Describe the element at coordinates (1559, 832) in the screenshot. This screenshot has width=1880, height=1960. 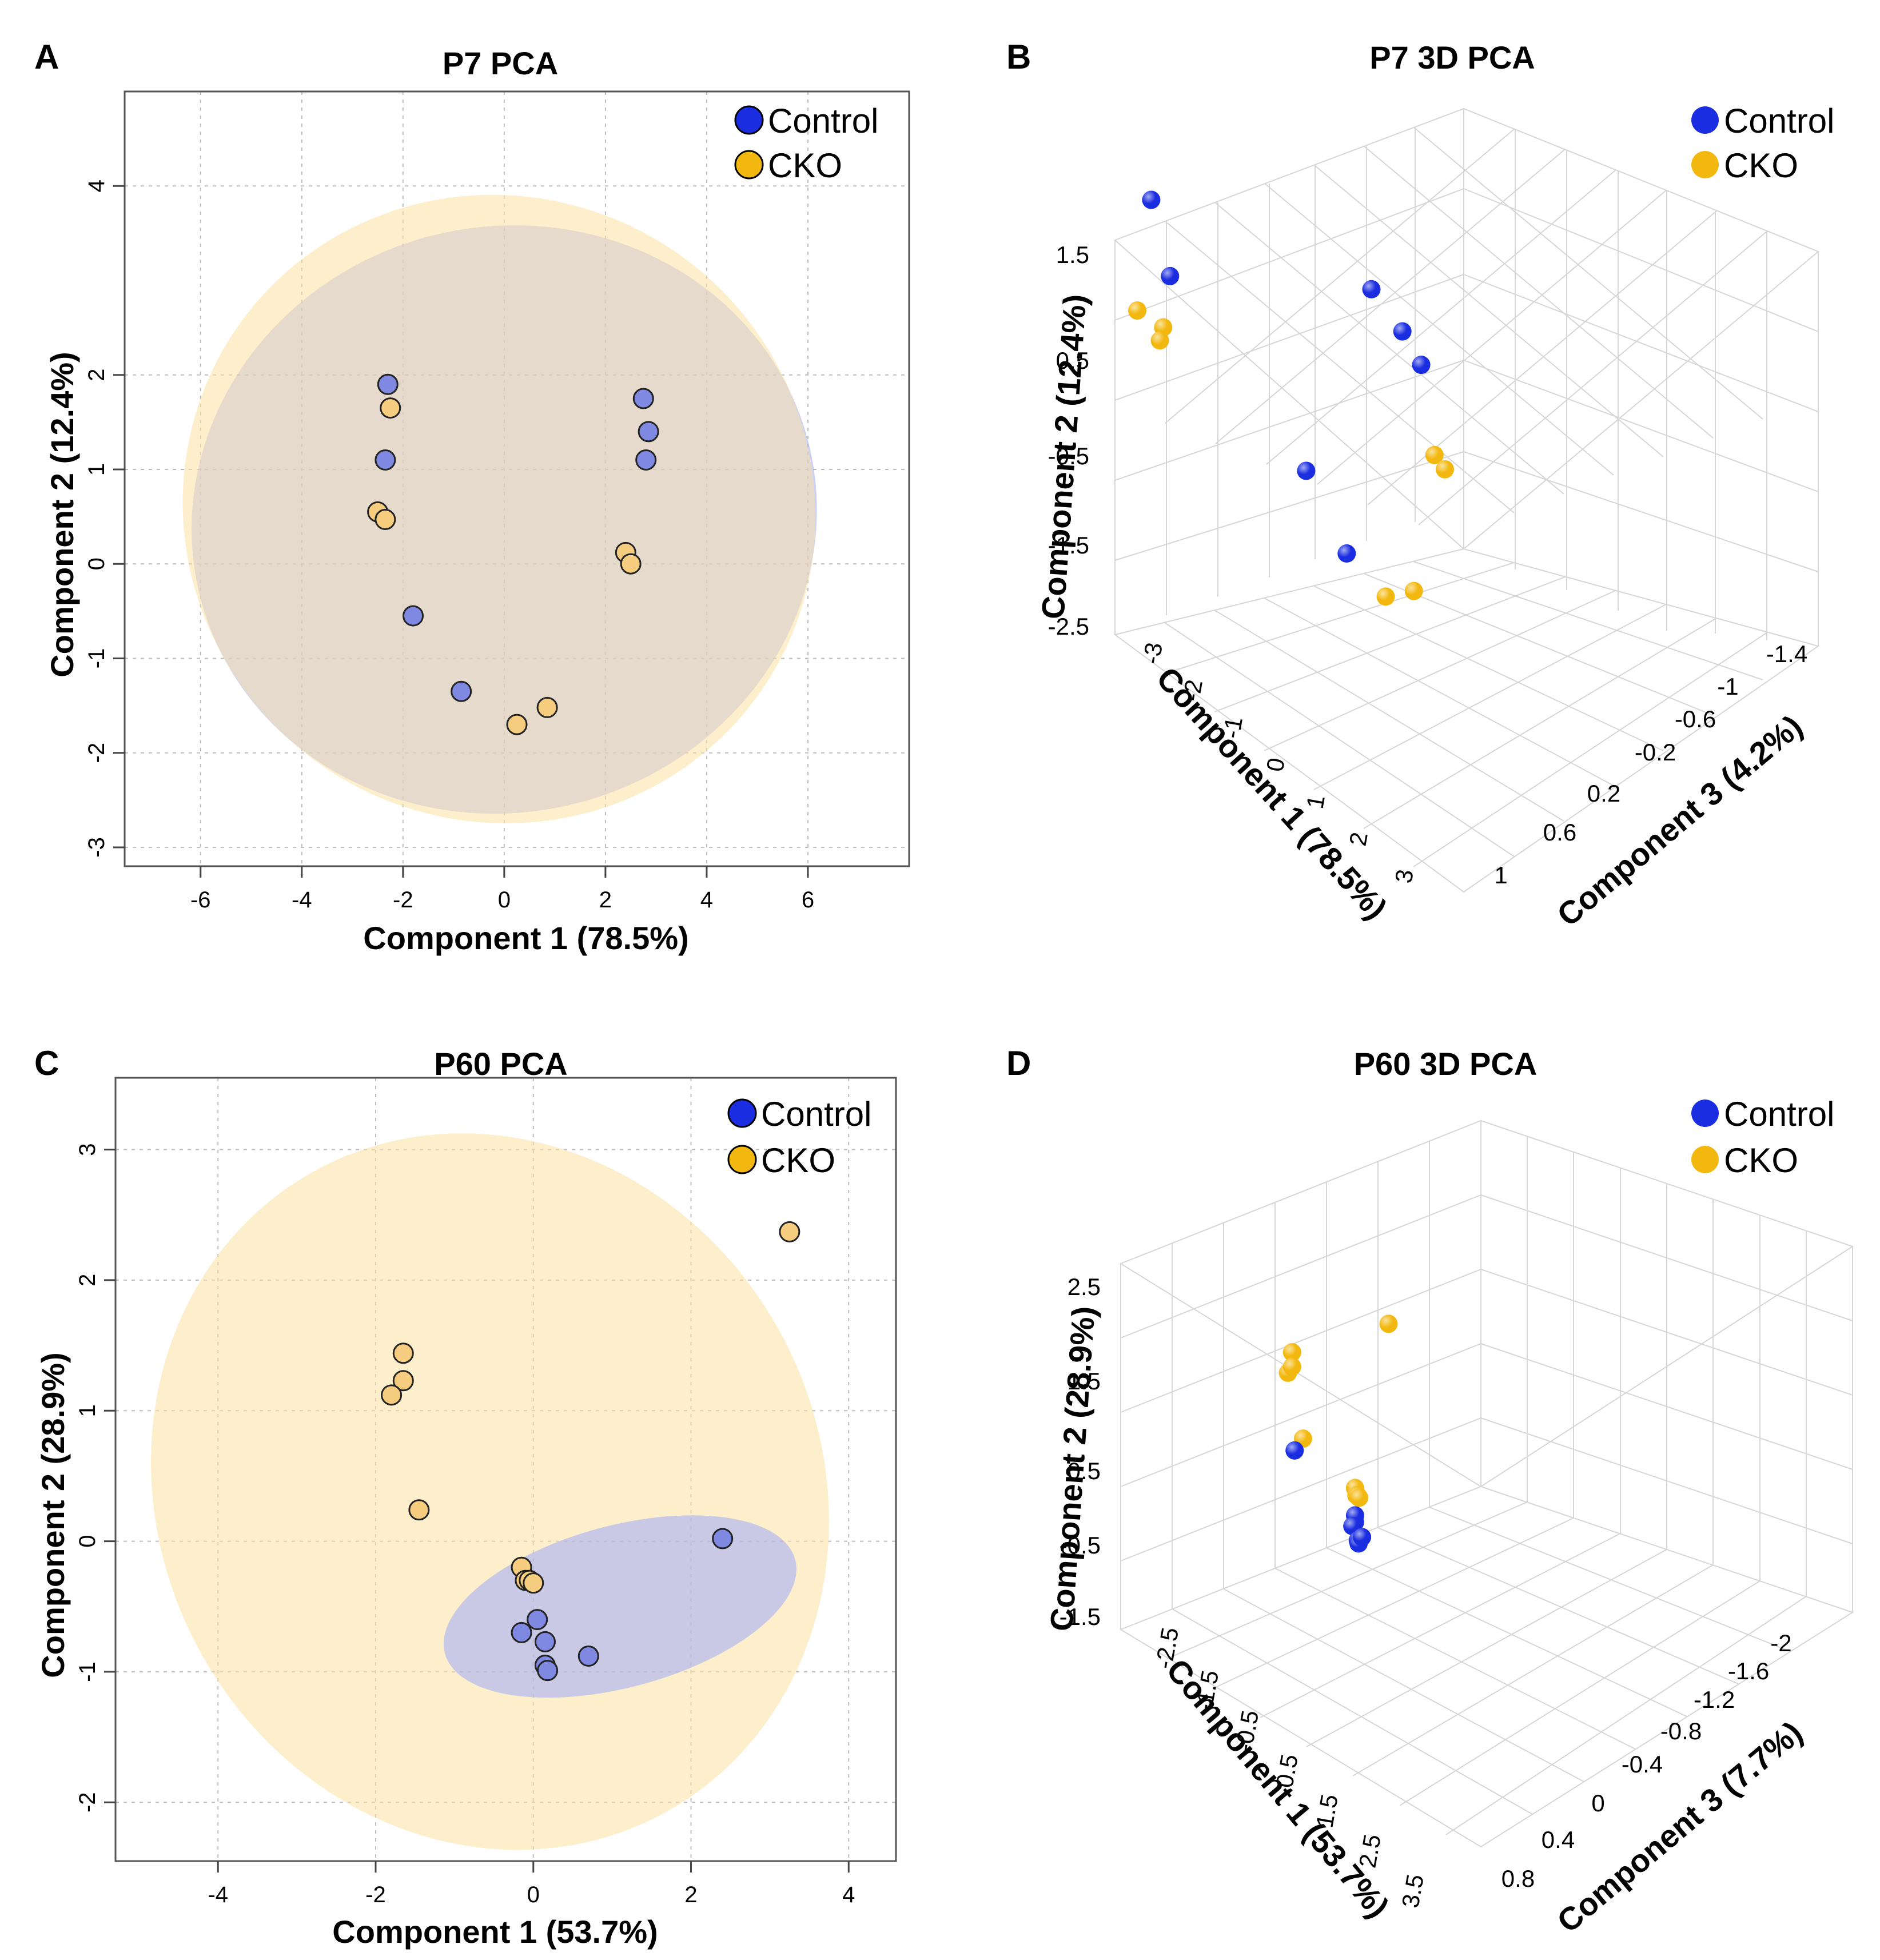
I see `z-tick-b: 0.6` at that location.